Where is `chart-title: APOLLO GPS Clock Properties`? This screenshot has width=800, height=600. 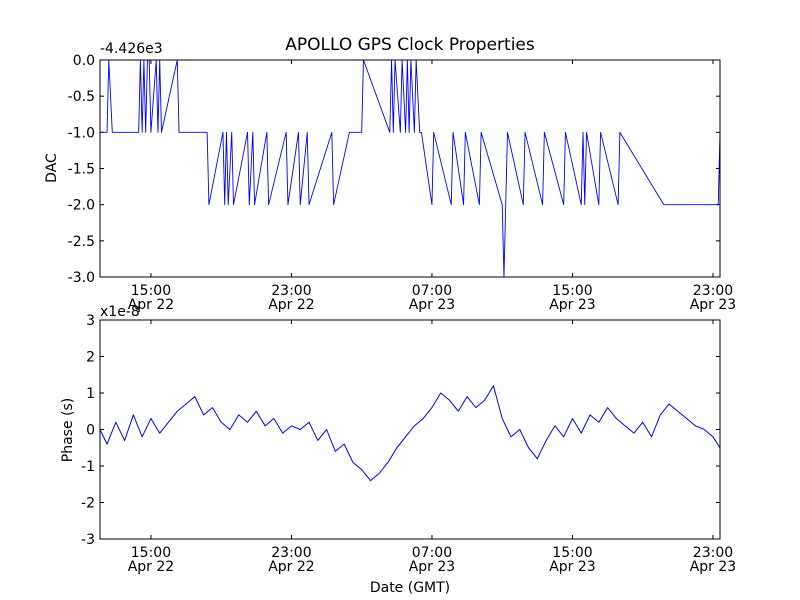 chart-title: APOLLO GPS Clock Properties is located at coordinates (410, 45).